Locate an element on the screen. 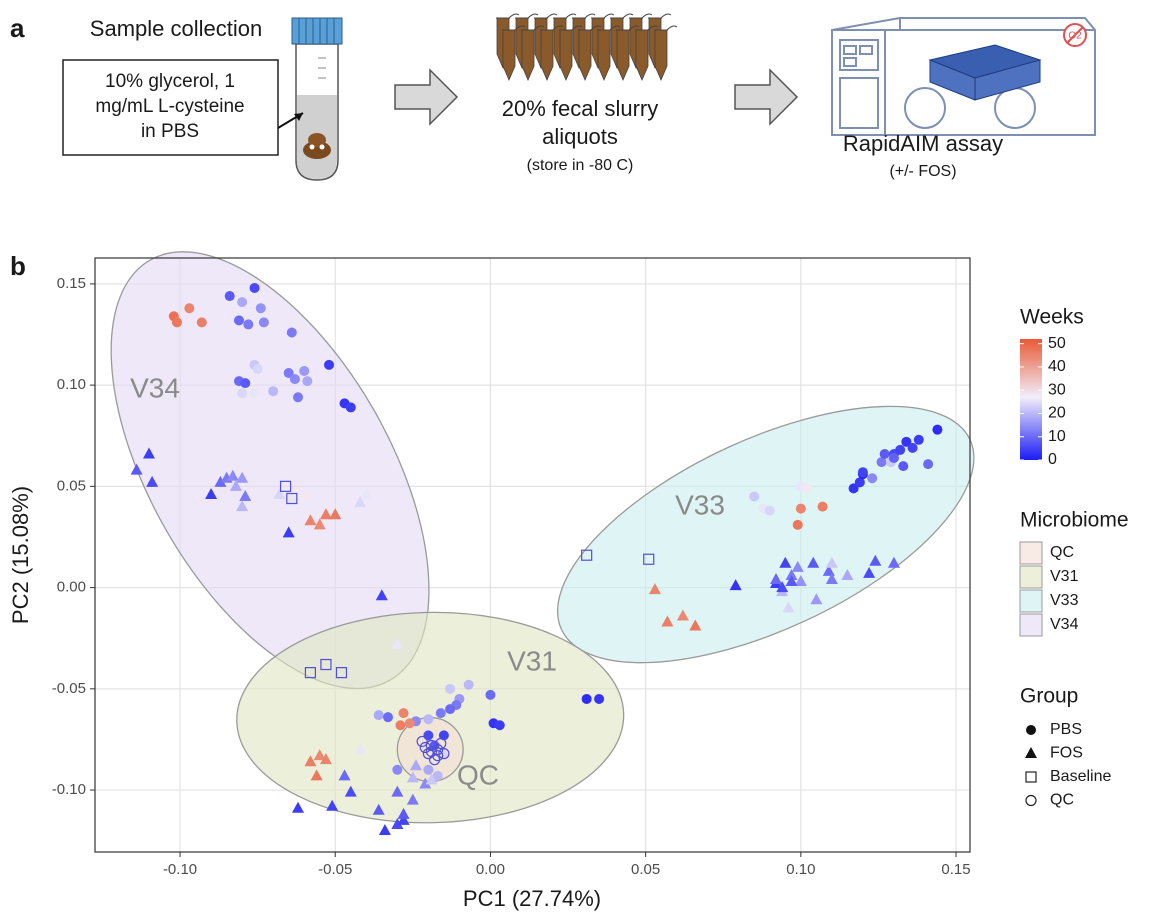  legend-label: FOS is located at coordinates (1066, 753).